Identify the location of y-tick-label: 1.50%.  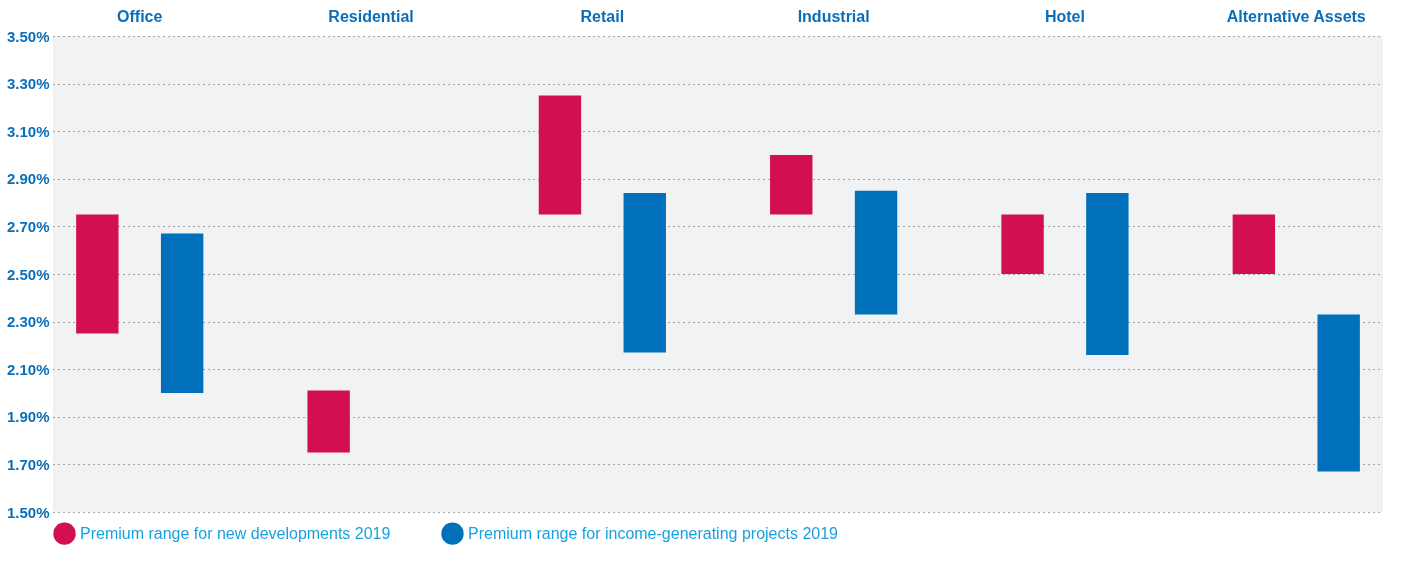
(28, 512).